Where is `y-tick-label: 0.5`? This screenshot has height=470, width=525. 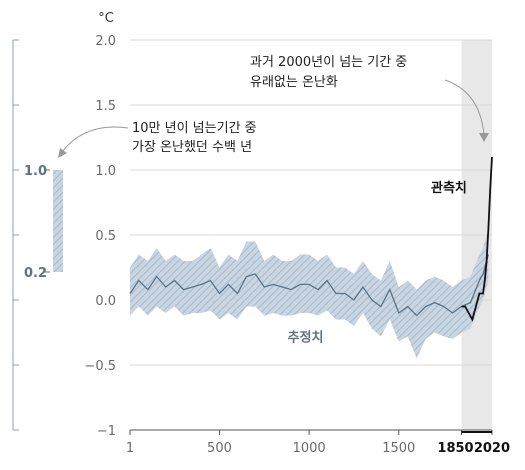
y-tick-label: 0.5 is located at coordinates (105, 236).